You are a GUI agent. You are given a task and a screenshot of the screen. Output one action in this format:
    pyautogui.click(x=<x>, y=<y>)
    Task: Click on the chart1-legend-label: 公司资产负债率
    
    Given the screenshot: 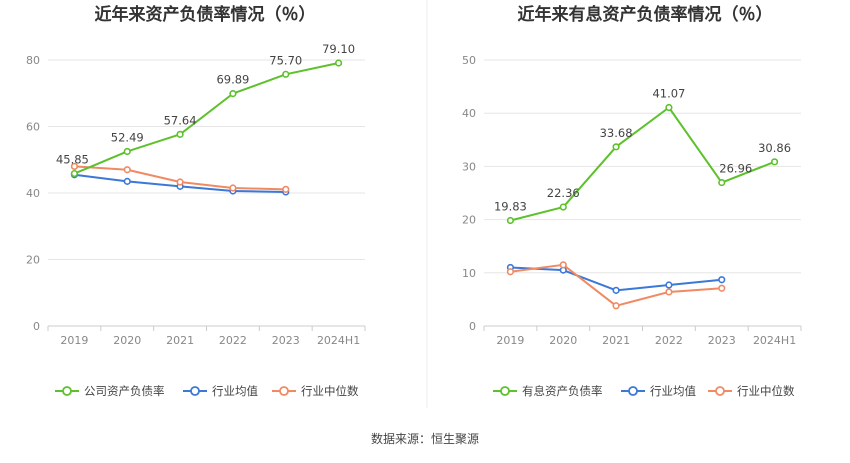 What is the action you would take?
    pyautogui.click(x=124, y=391)
    